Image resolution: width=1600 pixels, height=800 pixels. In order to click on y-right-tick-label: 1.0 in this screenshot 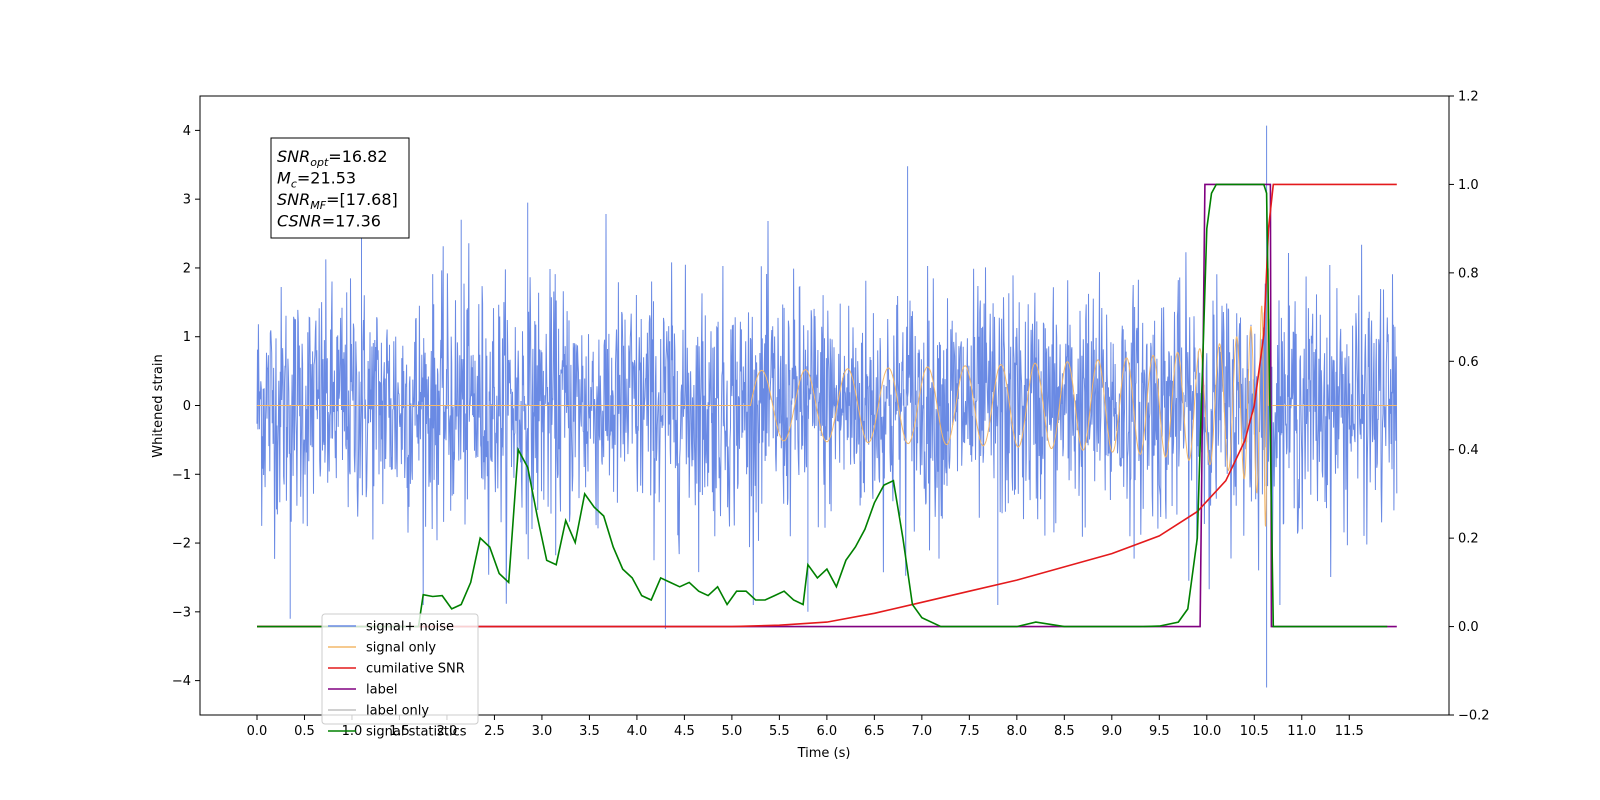, I will do `click(1468, 185)`.